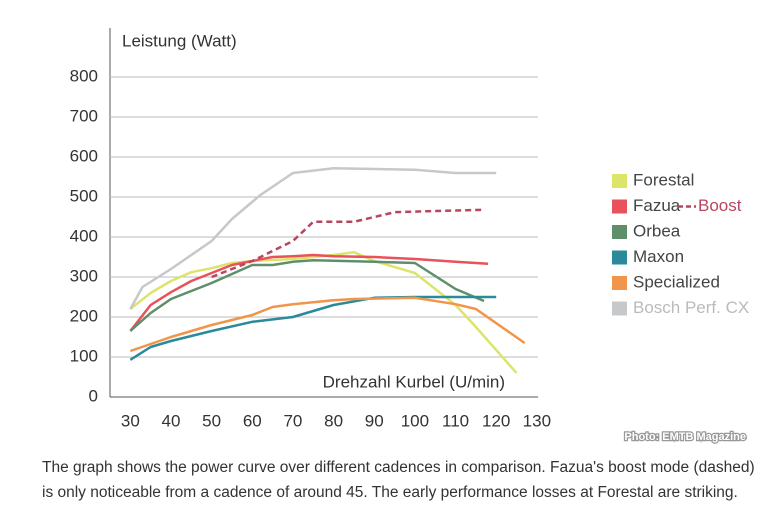 This screenshot has height=523, width=771. What do you see at coordinates (179, 40) in the screenshot?
I see `y-axis-label: Leistung (Watt)` at bounding box center [179, 40].